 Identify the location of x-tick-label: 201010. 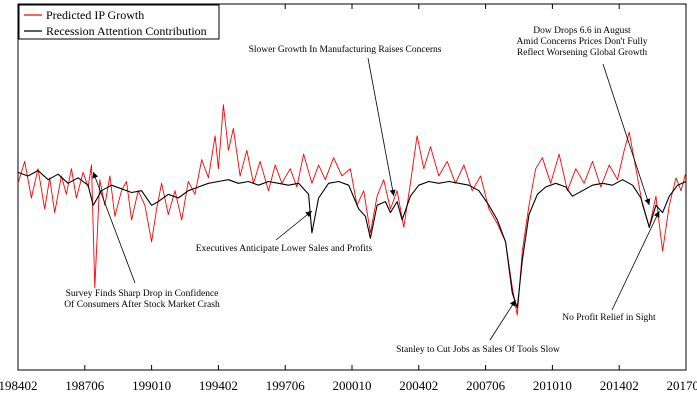
(552, 385).